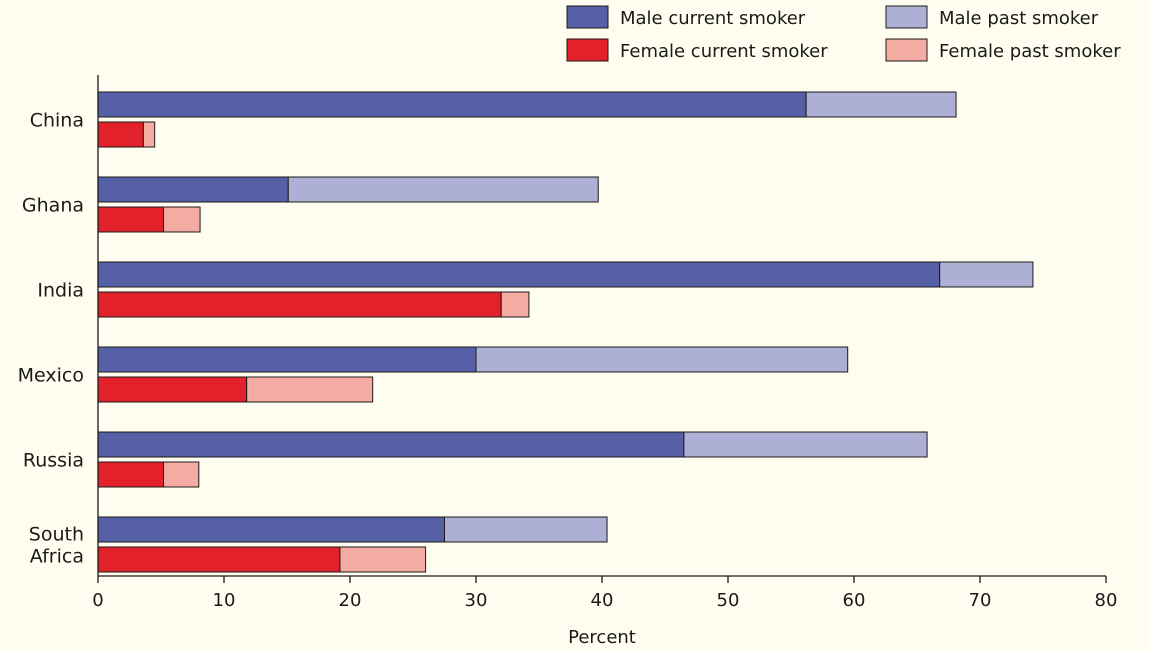 Image resolution: width=1149 pixels, height=650 pixels. I want to click on legend-label-male-past-smoker: Male past smoker, so click(1019, 18).